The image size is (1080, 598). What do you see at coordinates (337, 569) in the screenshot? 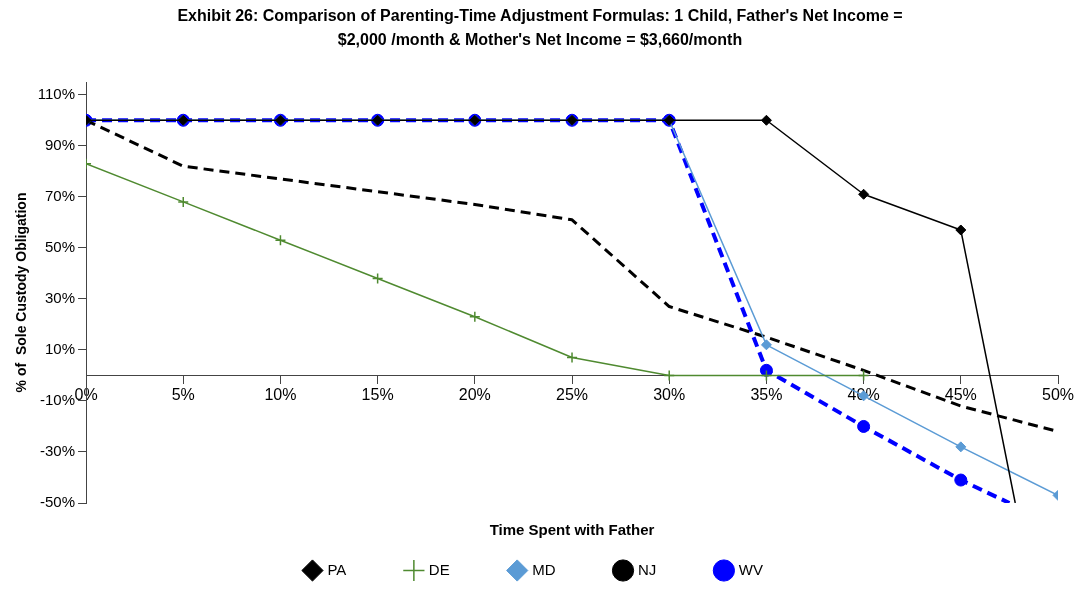
I see `legend-label: PA` at bounding box center [337, 569].